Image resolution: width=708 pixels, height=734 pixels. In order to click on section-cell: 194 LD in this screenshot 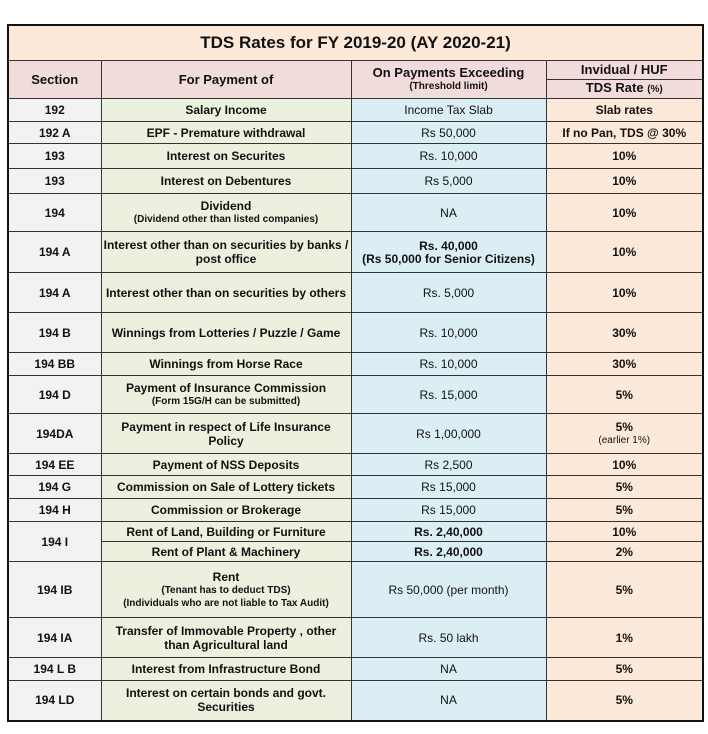, I will do `click(54, 700)`.